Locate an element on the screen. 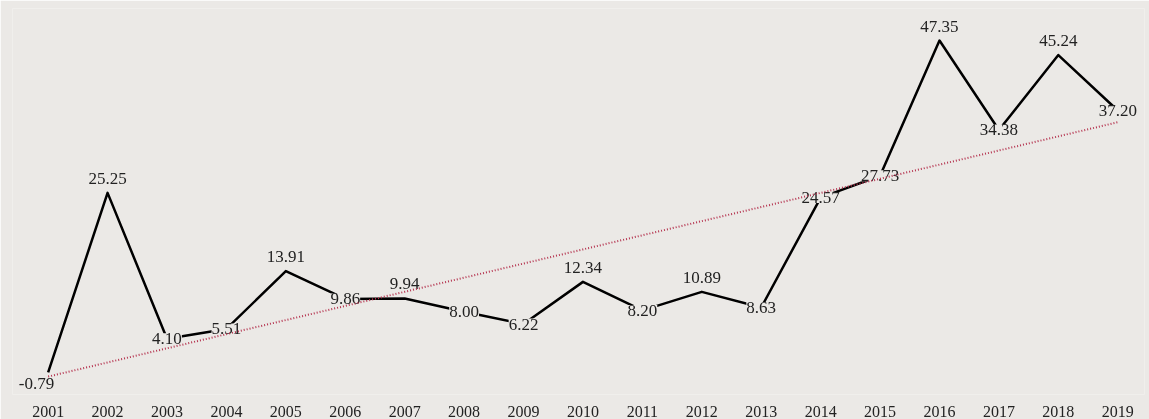 The width and height of the screenshot is (1149, 419). x-tick-label: 2001 is located at coordinates (48, 410).